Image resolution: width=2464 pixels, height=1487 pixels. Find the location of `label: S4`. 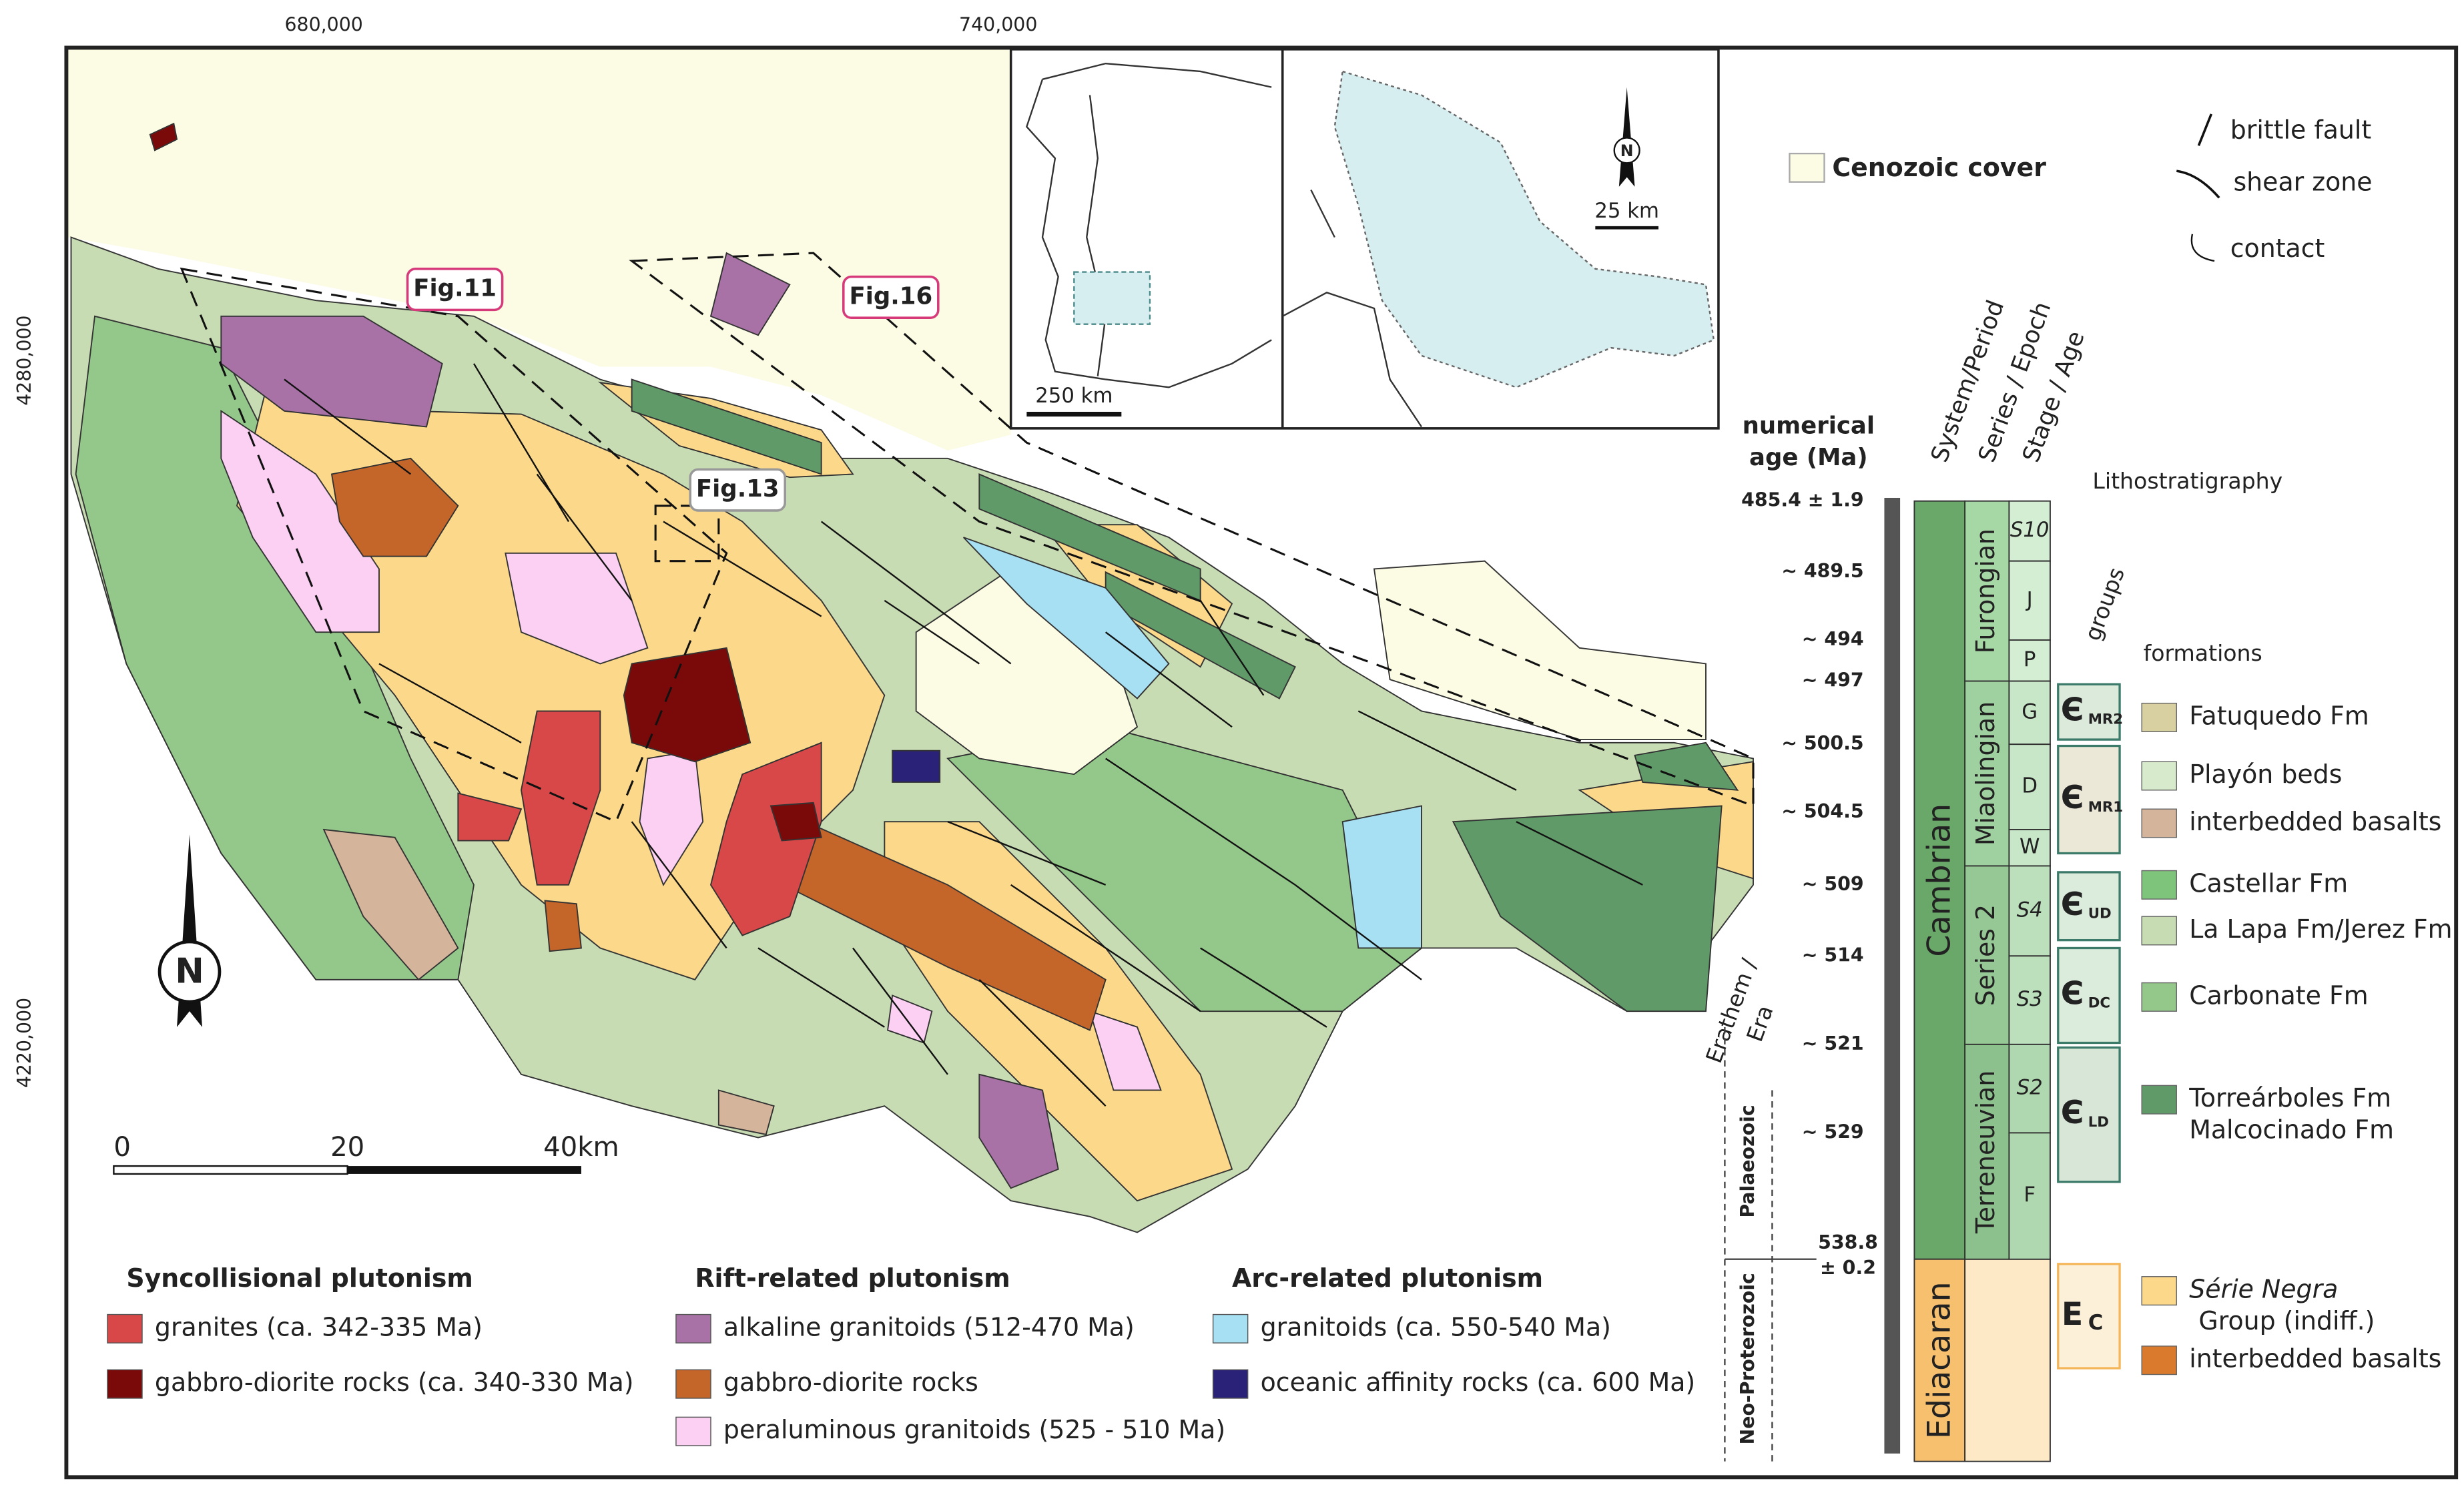

label: S4 is located at coordinates (2030, 910).